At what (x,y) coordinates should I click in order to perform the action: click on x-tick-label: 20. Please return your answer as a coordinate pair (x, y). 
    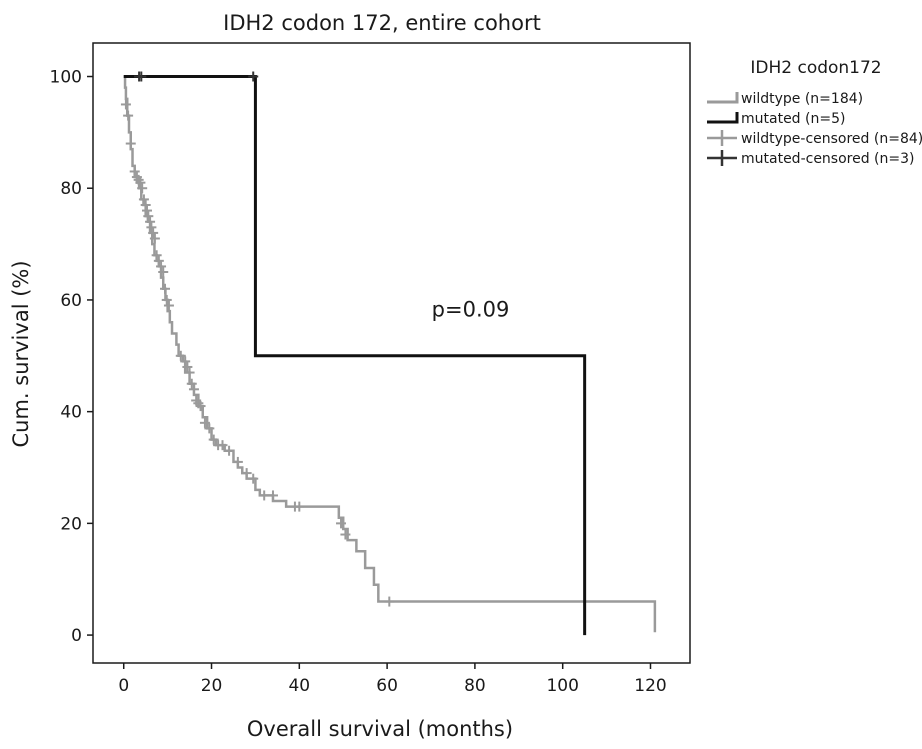
    Looking at the image, I should click on (212, 686).